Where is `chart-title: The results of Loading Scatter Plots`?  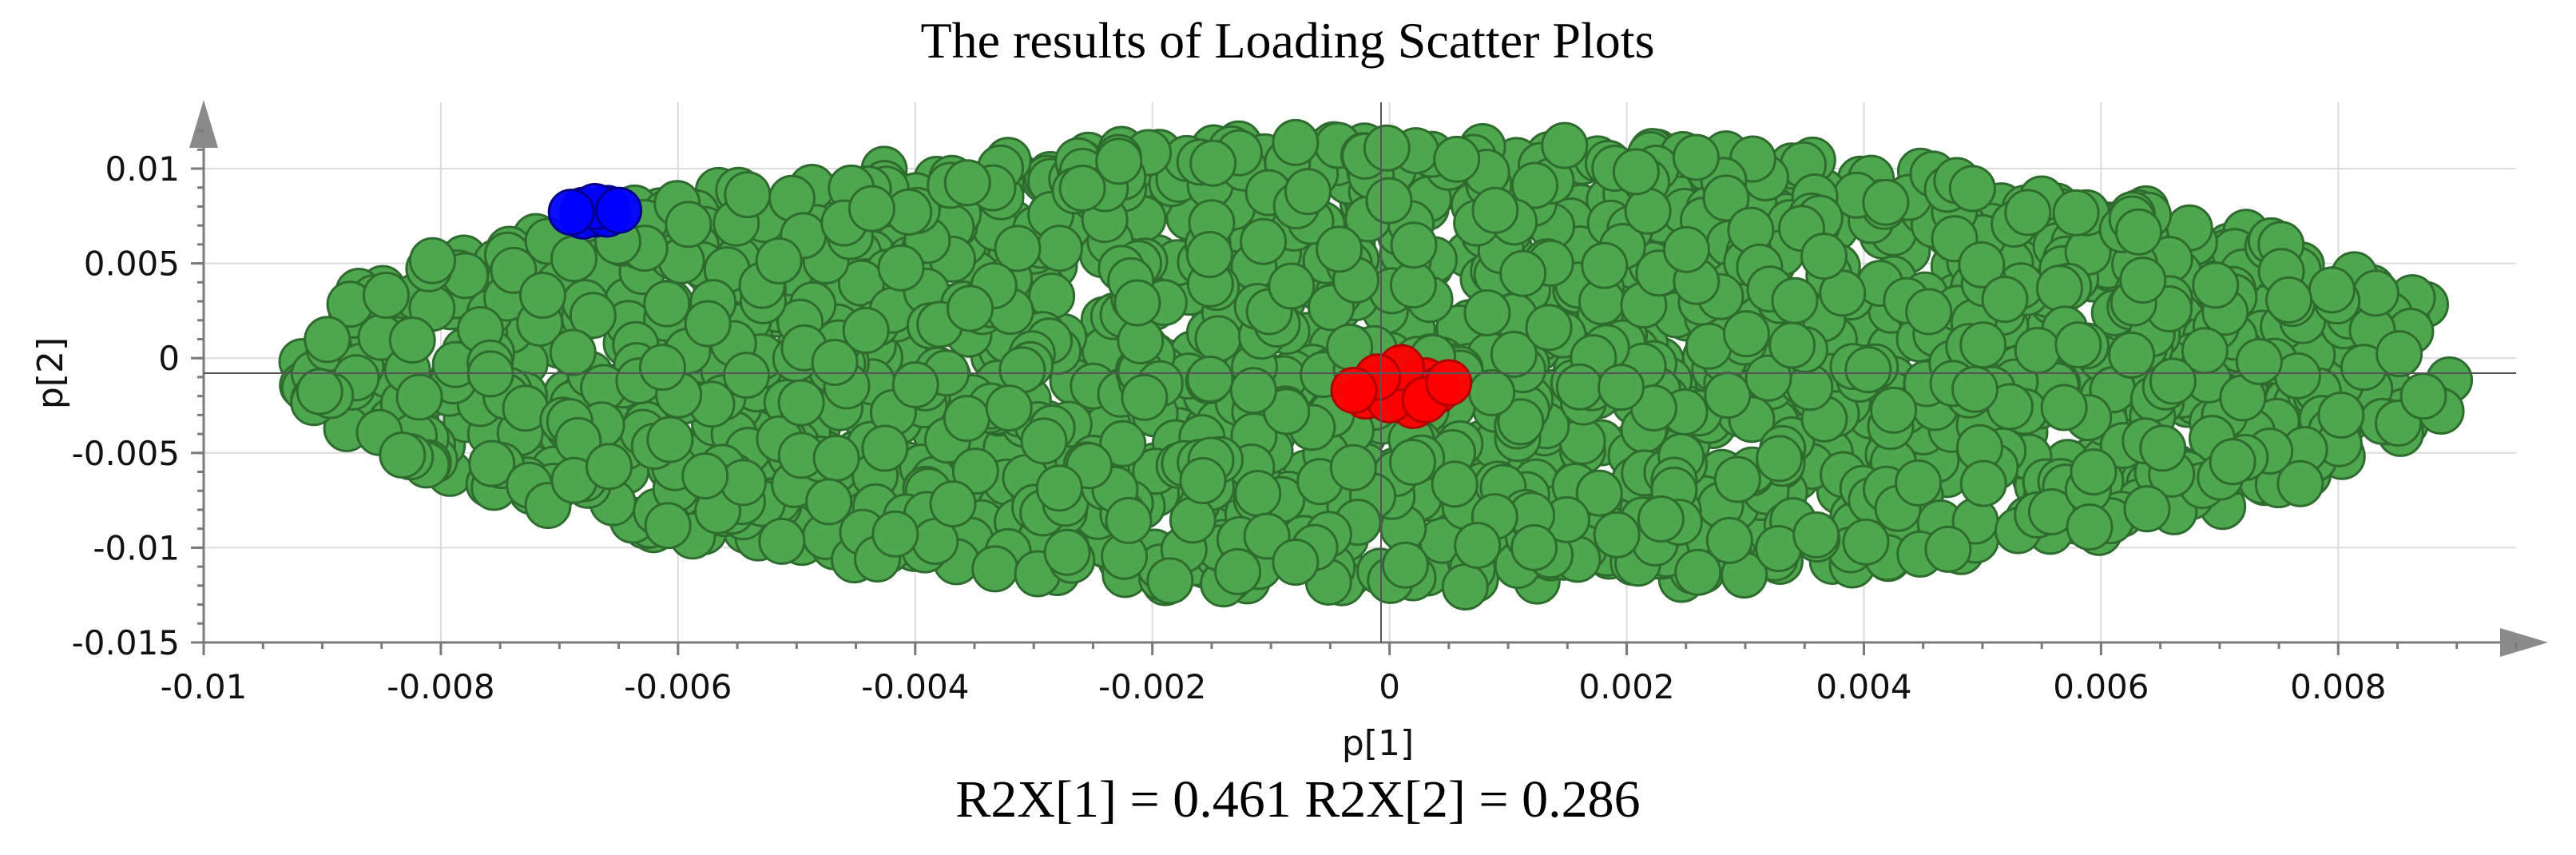 chart-title: The results of Loading Scatter Plots is located at coordinates (1288, 41).